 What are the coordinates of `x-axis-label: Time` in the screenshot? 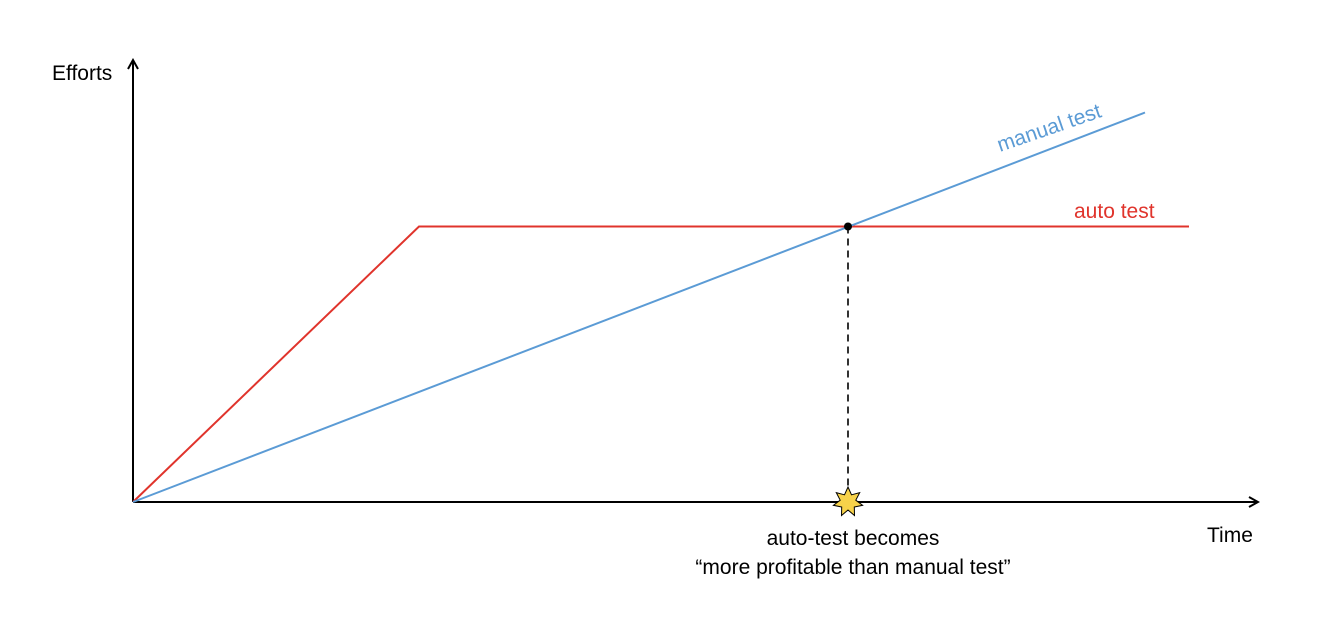 It's located at (1230, 535).